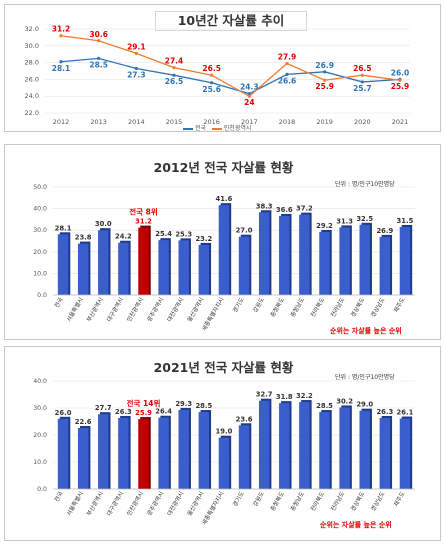 Image resolution: width=445 pixels, height=547 pixels. I want to click on bar-chart-2021-unit: 단위 : 명/인구10만명당, so click(365, 377).